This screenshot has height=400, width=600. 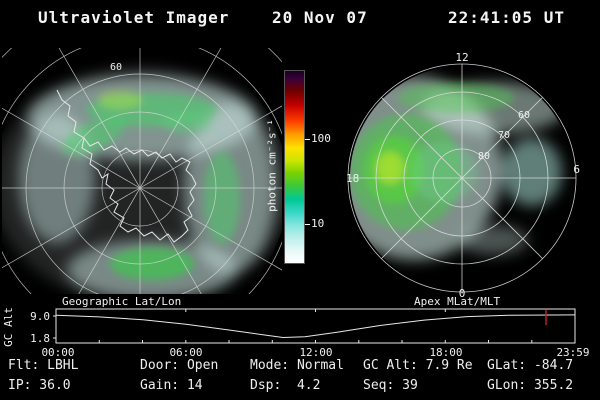 I want to click on mlt-label-12: 12, so click(x=461, y=57).